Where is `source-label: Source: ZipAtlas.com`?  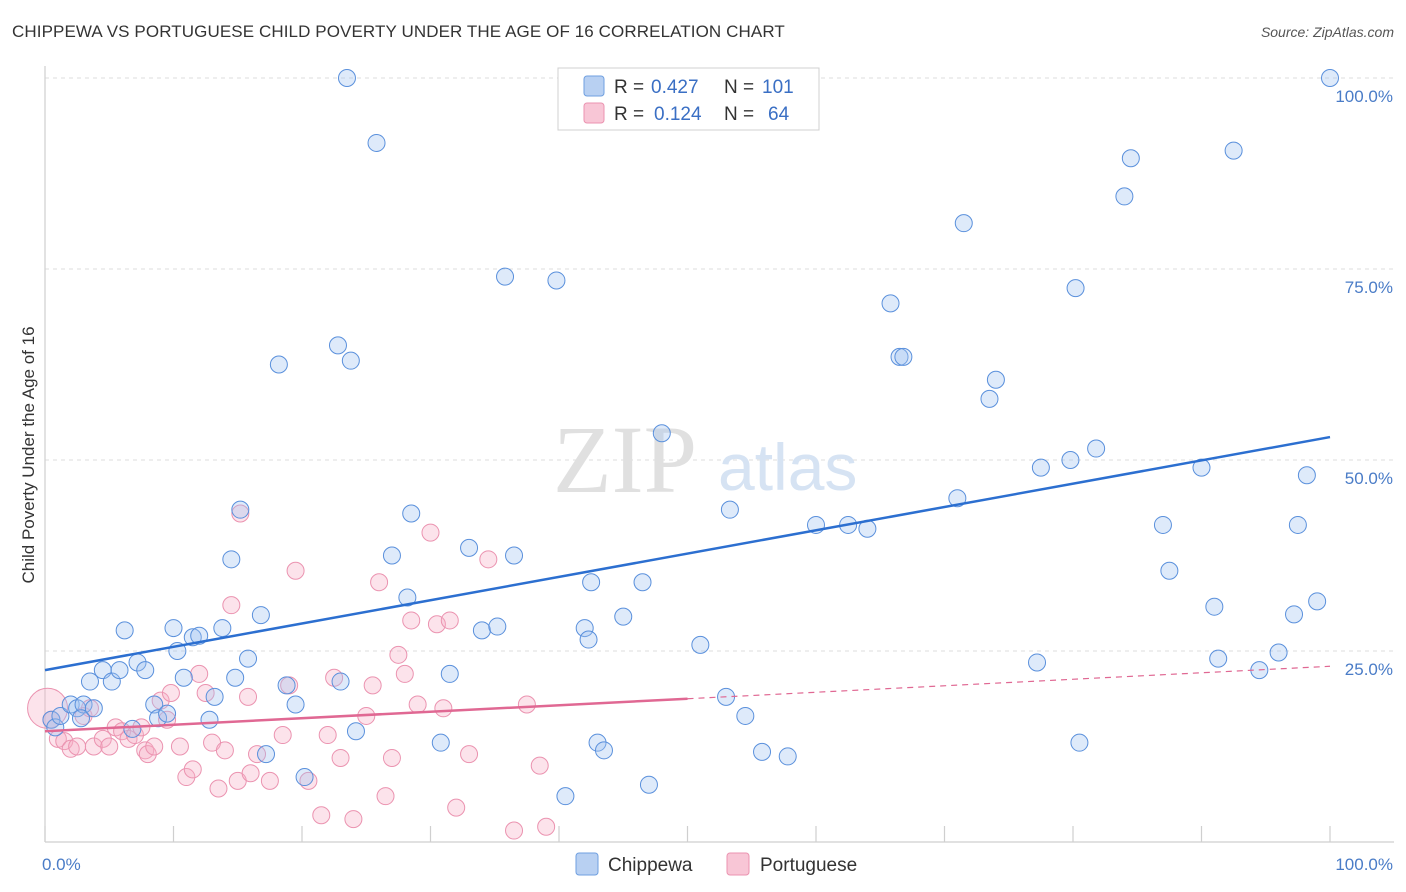 source-label: Source: ZipAtlas.com is located at coordinates (1327, 32).